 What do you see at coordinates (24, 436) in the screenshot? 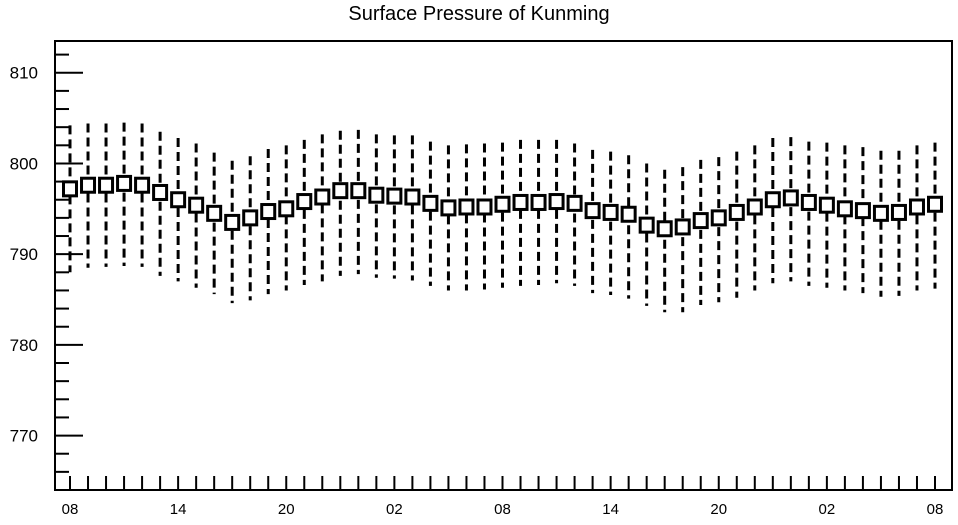
I see `y-tick-label: 770` at bounding box center [24, 436].